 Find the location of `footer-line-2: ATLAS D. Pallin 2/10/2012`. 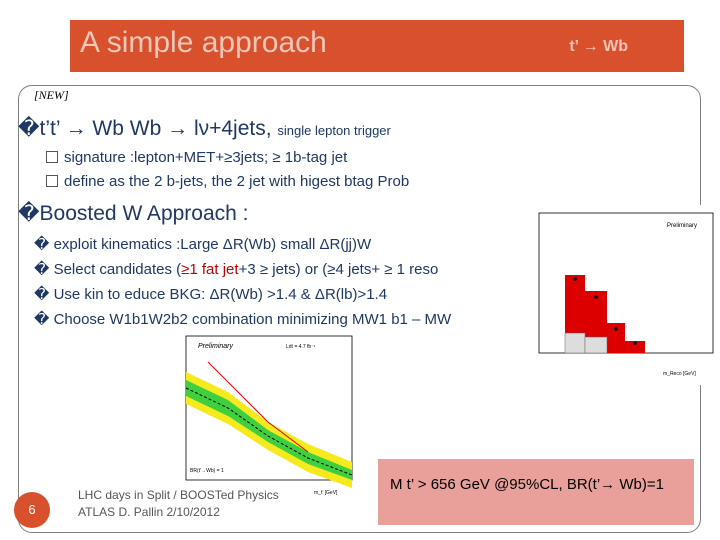

footer-line-2: ATLAS D. Pallin 2/10/2012 is located at coordinates (149, 512).